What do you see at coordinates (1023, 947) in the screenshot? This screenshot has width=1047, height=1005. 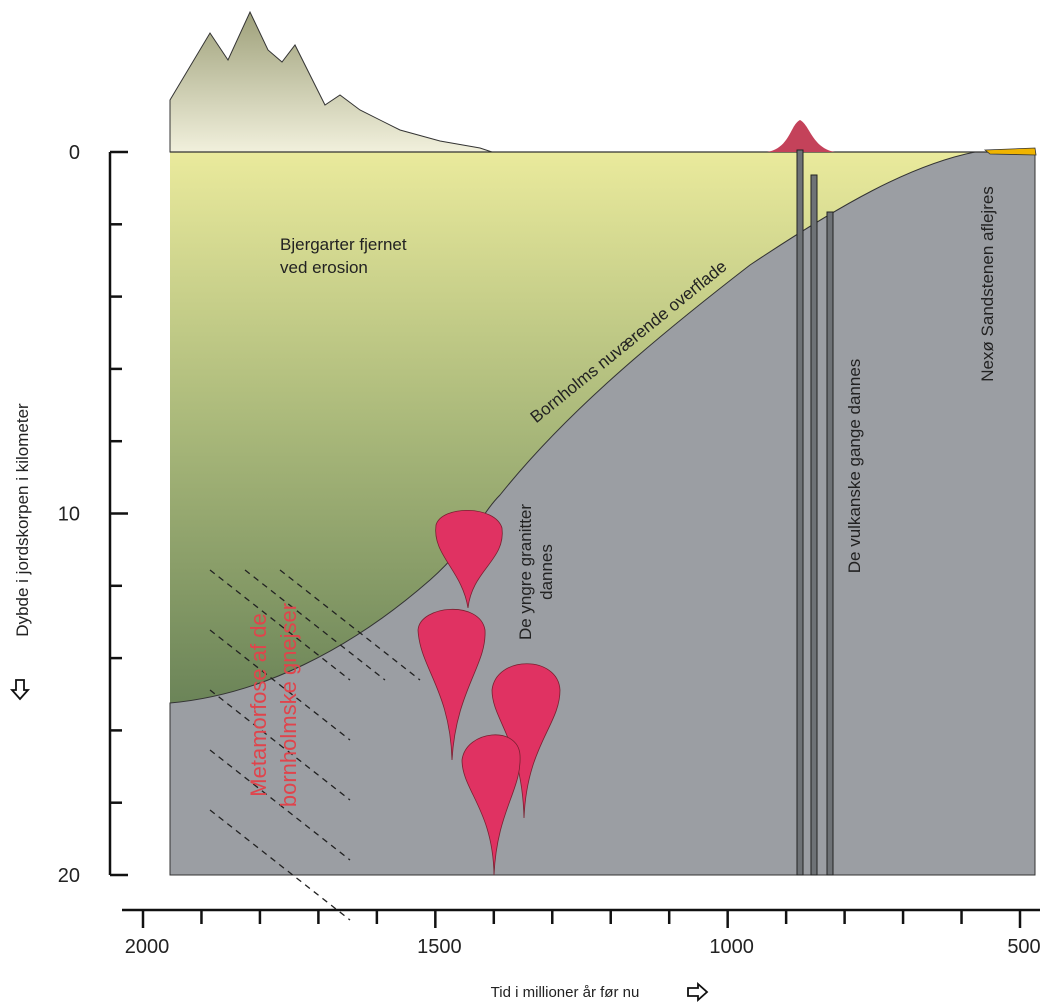 I see `x-tick-label: 500` at bounding box center [1023, 947].